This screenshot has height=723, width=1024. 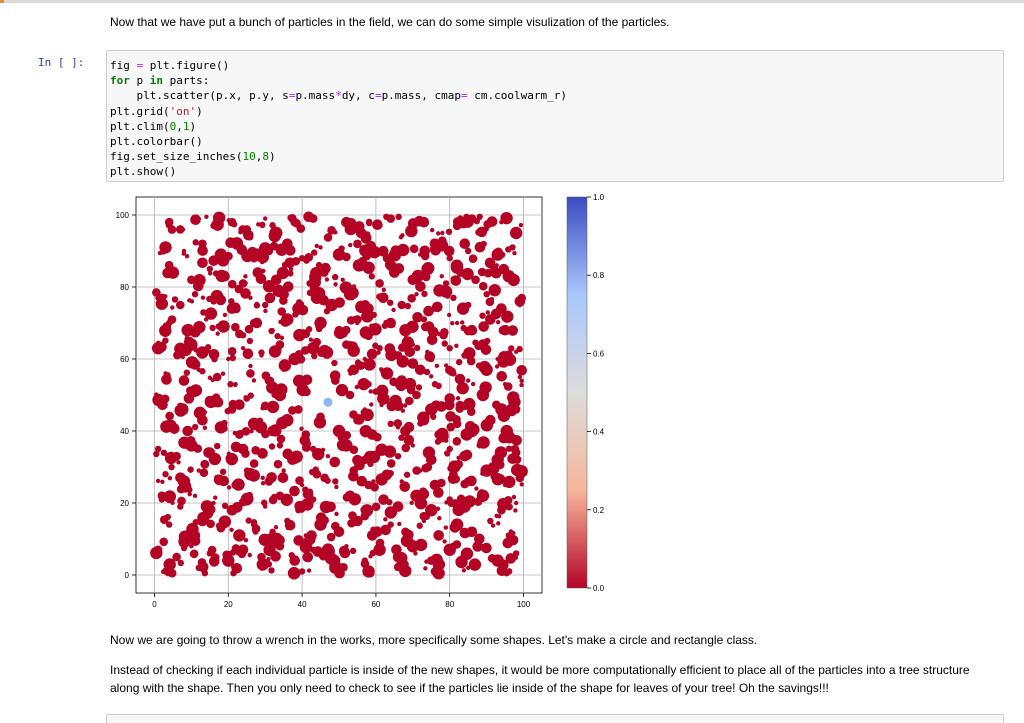 I want to click on cell-prompt: In [ ]:, so click(x=61, y=62).